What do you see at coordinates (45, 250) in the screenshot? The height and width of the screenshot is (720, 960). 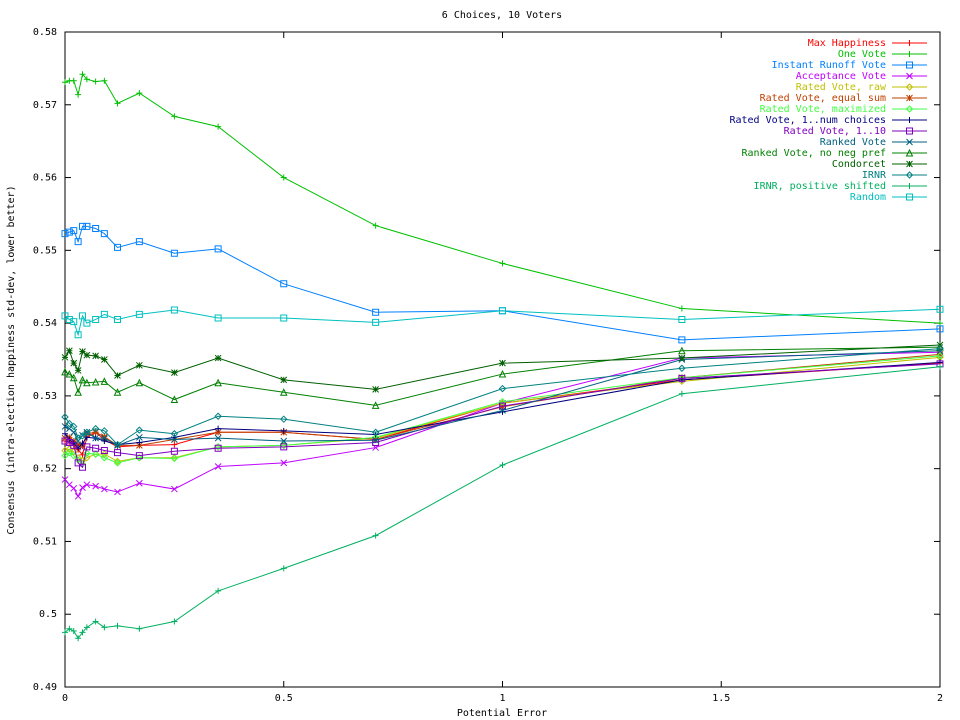 I see `y-tick-label: 0.55` at bounding box center [45, 250].